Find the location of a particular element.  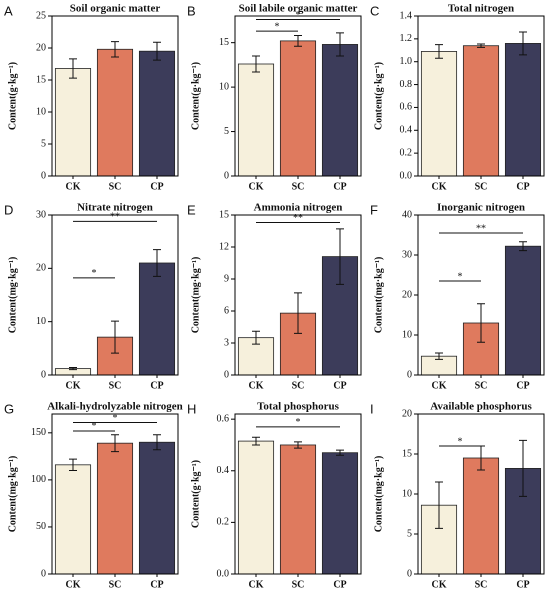

panel-letter: H is located at coordinates (191, 408).